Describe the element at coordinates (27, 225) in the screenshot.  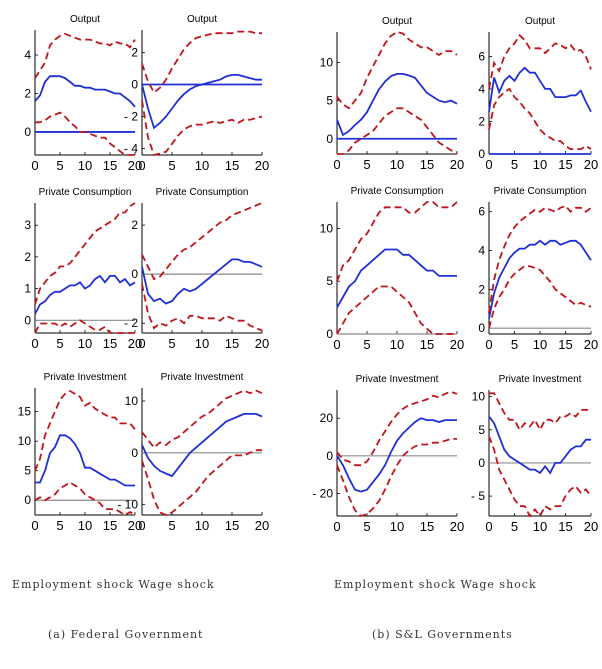
I see `y-tick-label: 3` at that location.